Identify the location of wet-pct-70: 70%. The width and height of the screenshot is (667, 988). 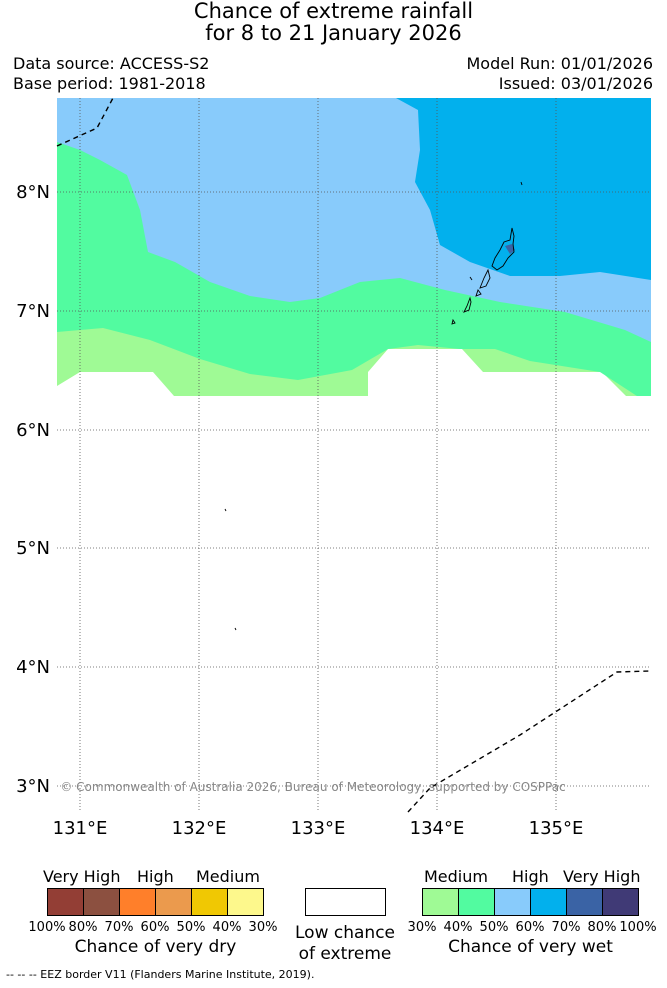
(566, 927).